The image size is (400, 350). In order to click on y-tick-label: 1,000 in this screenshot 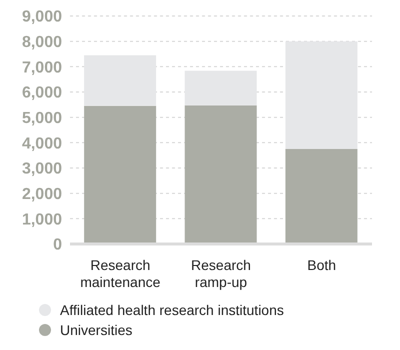, I will do `click(42, 219)`.